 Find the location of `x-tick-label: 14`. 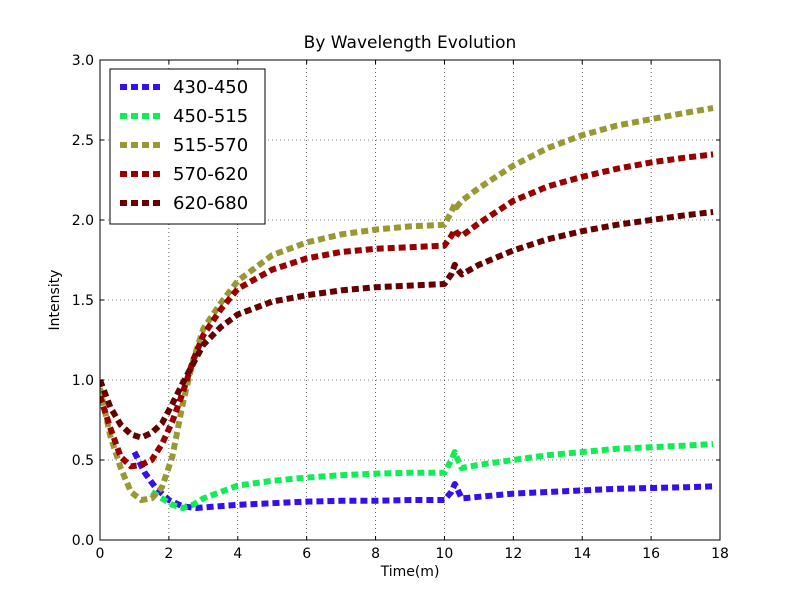

x-tick-label: 14 is located at coordinates (582, 554).